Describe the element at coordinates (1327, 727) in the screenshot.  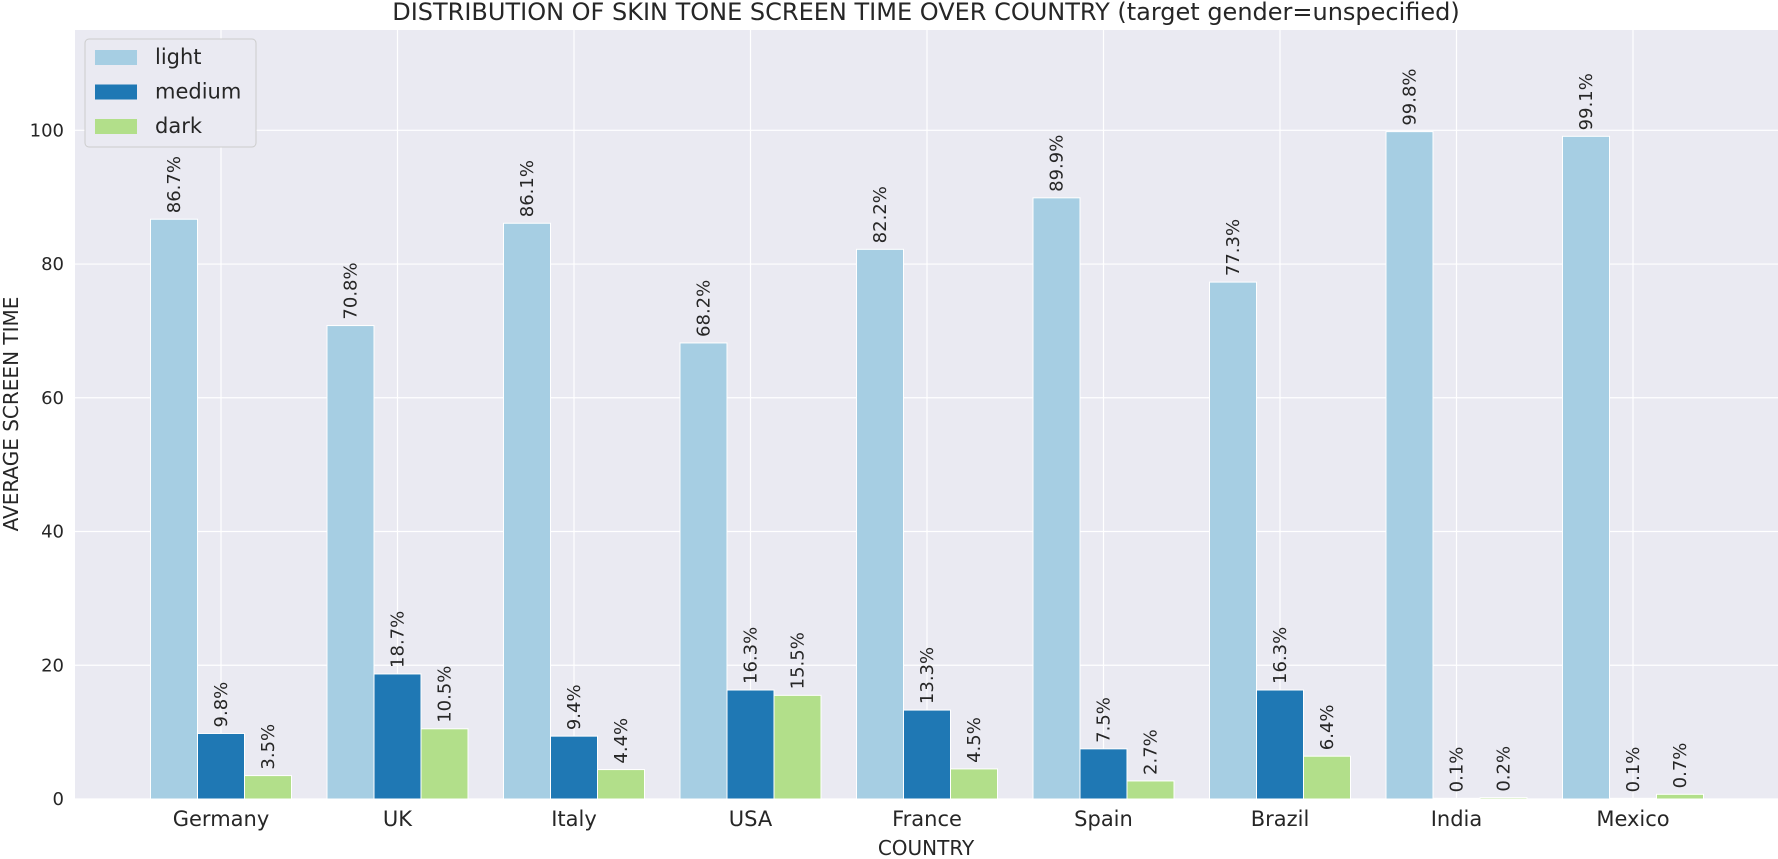
I see `bar-value-label: 6.4%` at that location.